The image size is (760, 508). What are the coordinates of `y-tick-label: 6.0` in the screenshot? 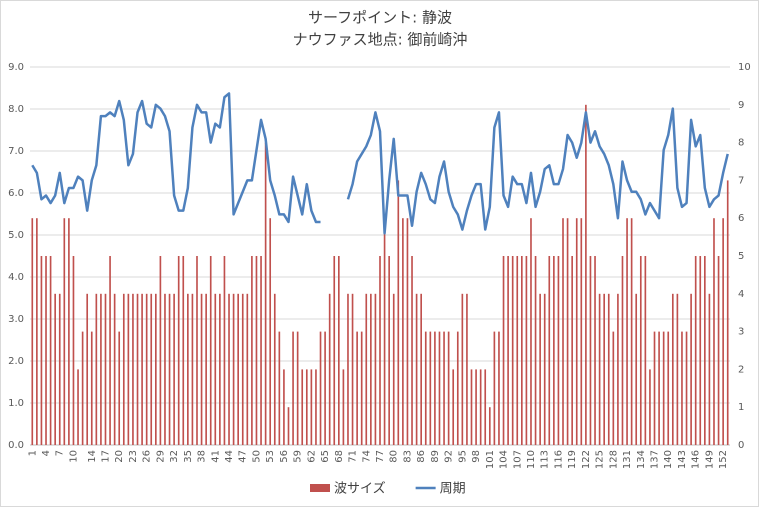 It's located at (16, 193).